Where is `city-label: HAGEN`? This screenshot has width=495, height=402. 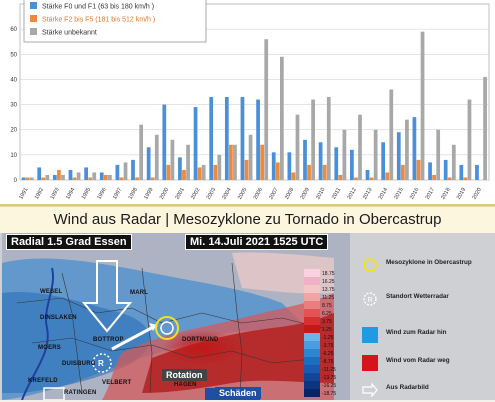 city-label: HAGEN is located at coordinates (185, 385).